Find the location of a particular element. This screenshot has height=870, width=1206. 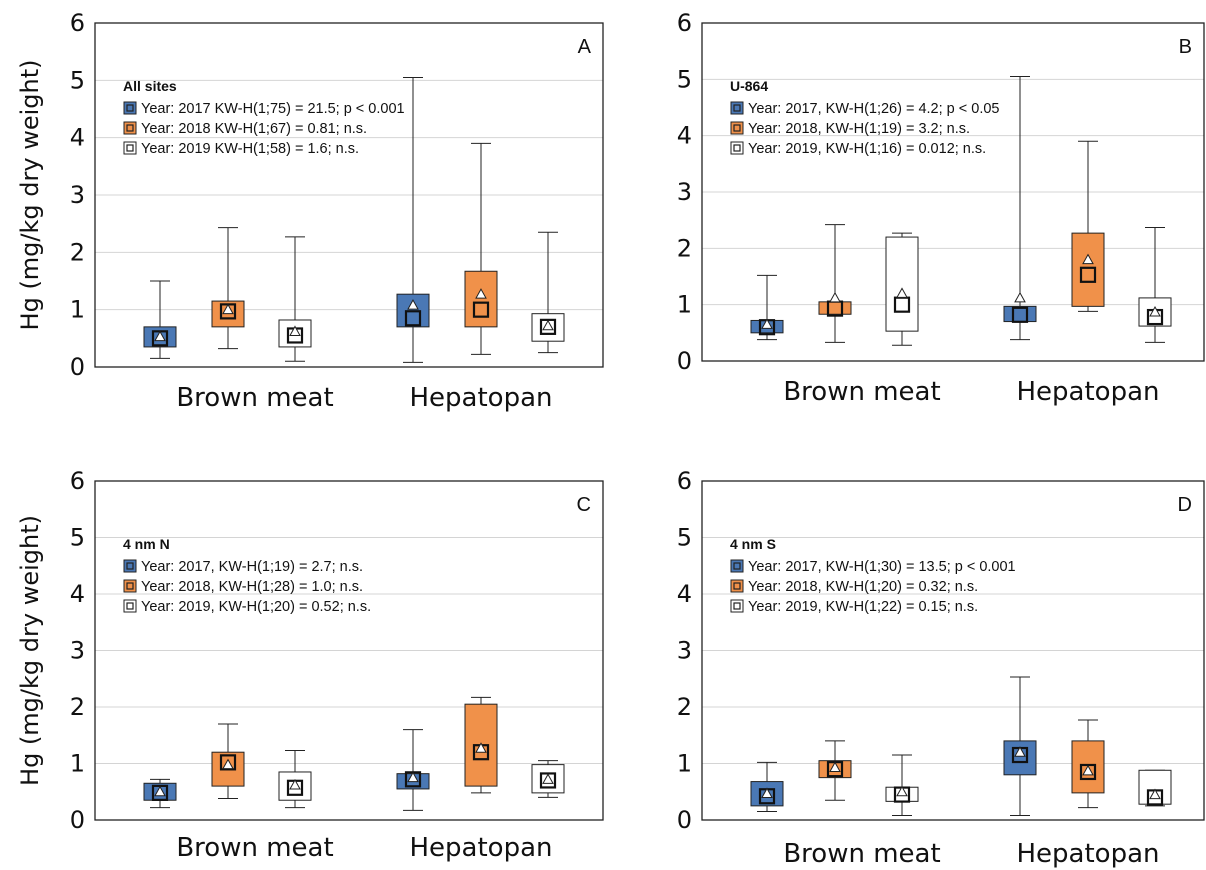

y-tick-label: 4 is located at coordinates (684, 594).